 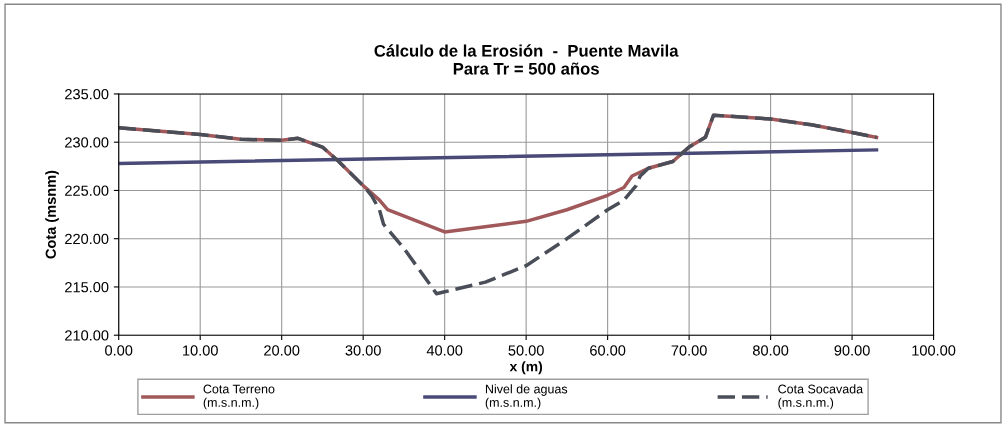 What do you see at coordinates (87, 142) in the screenshot?
I see `y-tick-label: 230.00` at bounding box center [87, 142].